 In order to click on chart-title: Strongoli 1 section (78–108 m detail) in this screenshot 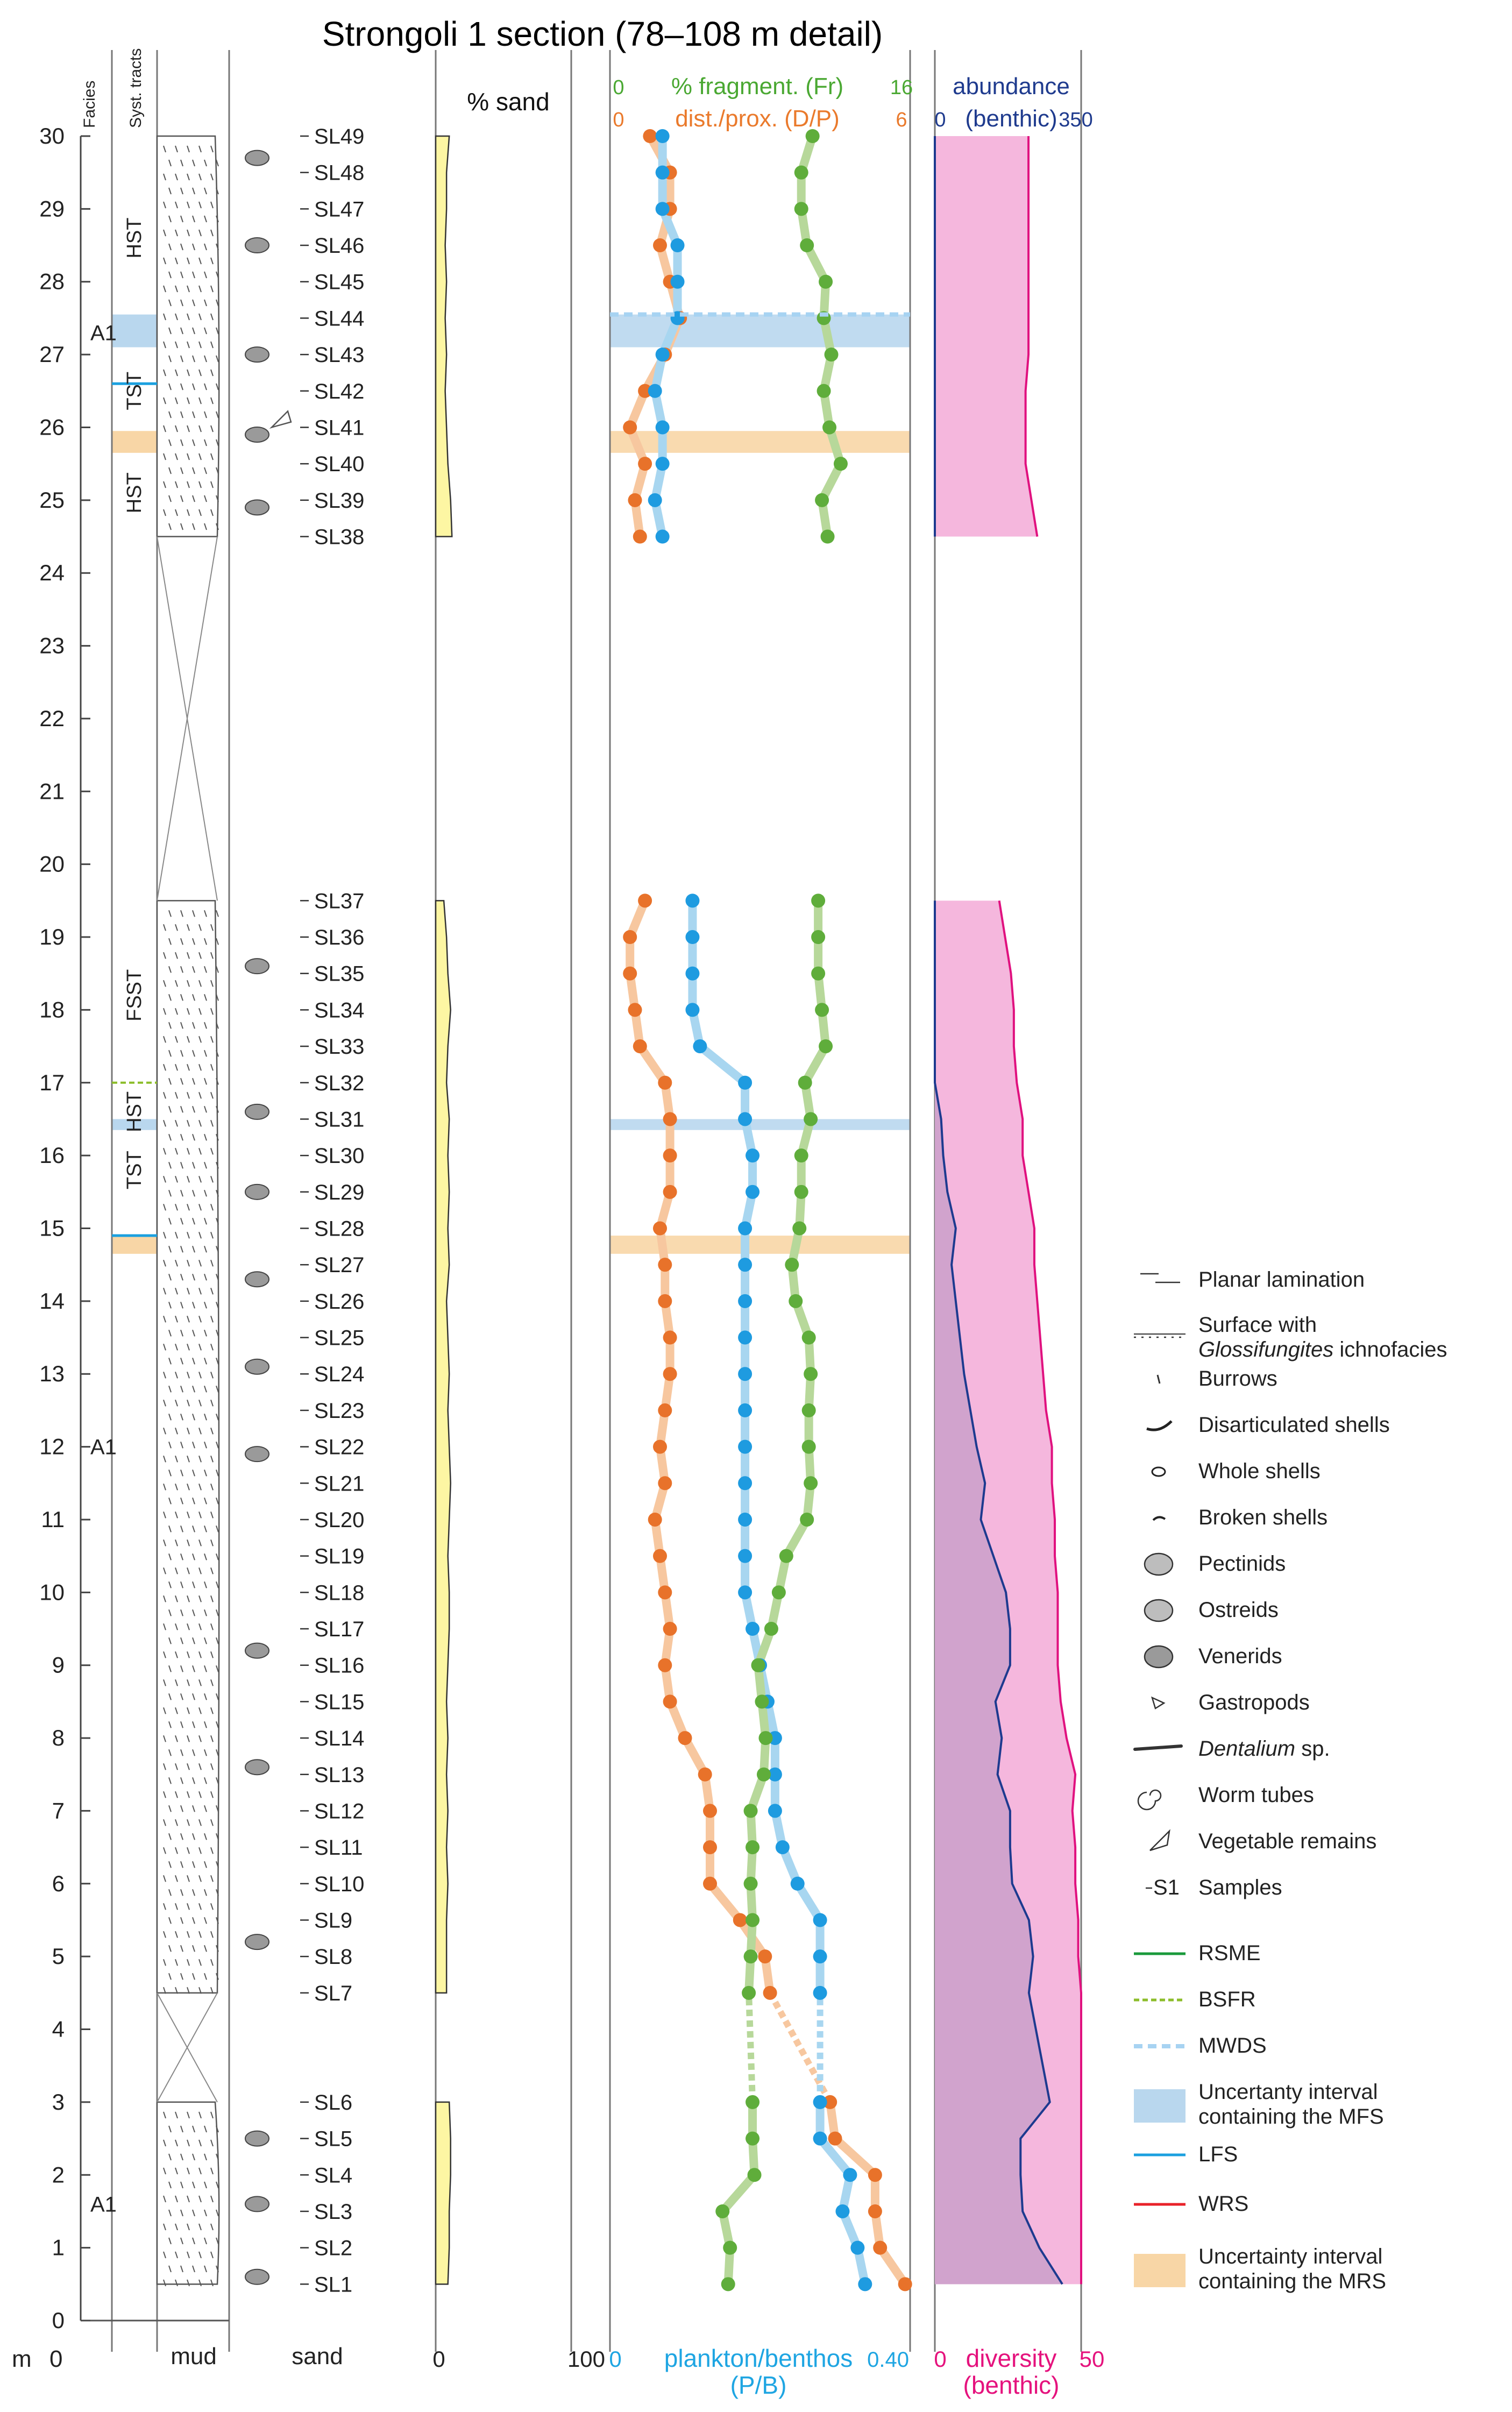, I will do `click(602, 34)`.